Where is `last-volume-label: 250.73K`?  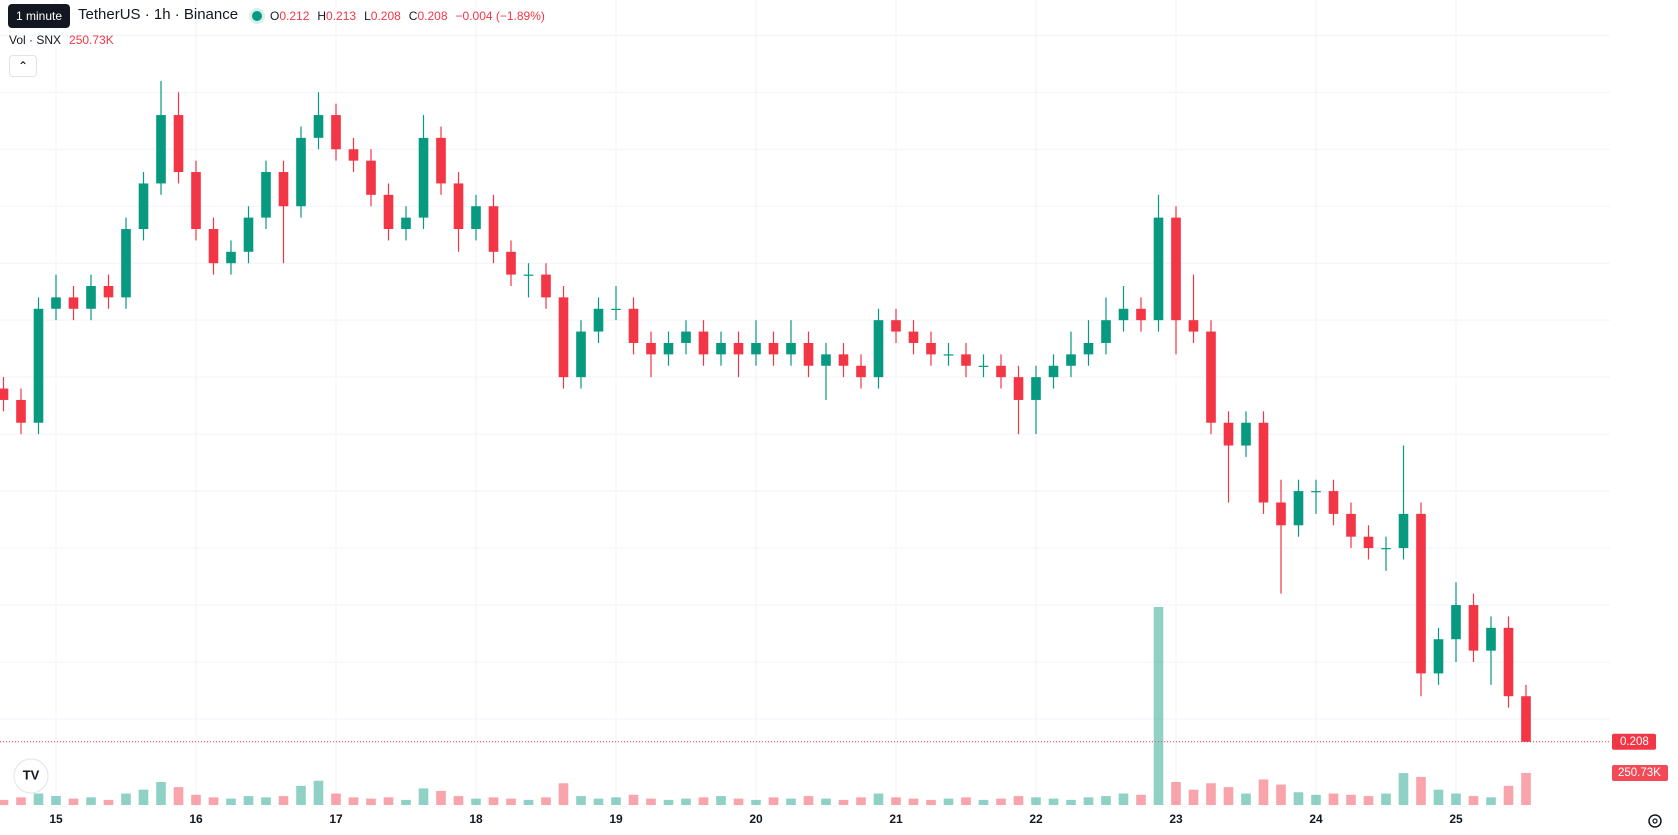
last-volume-label: 250.73K is located at coordinates (1639, 773).